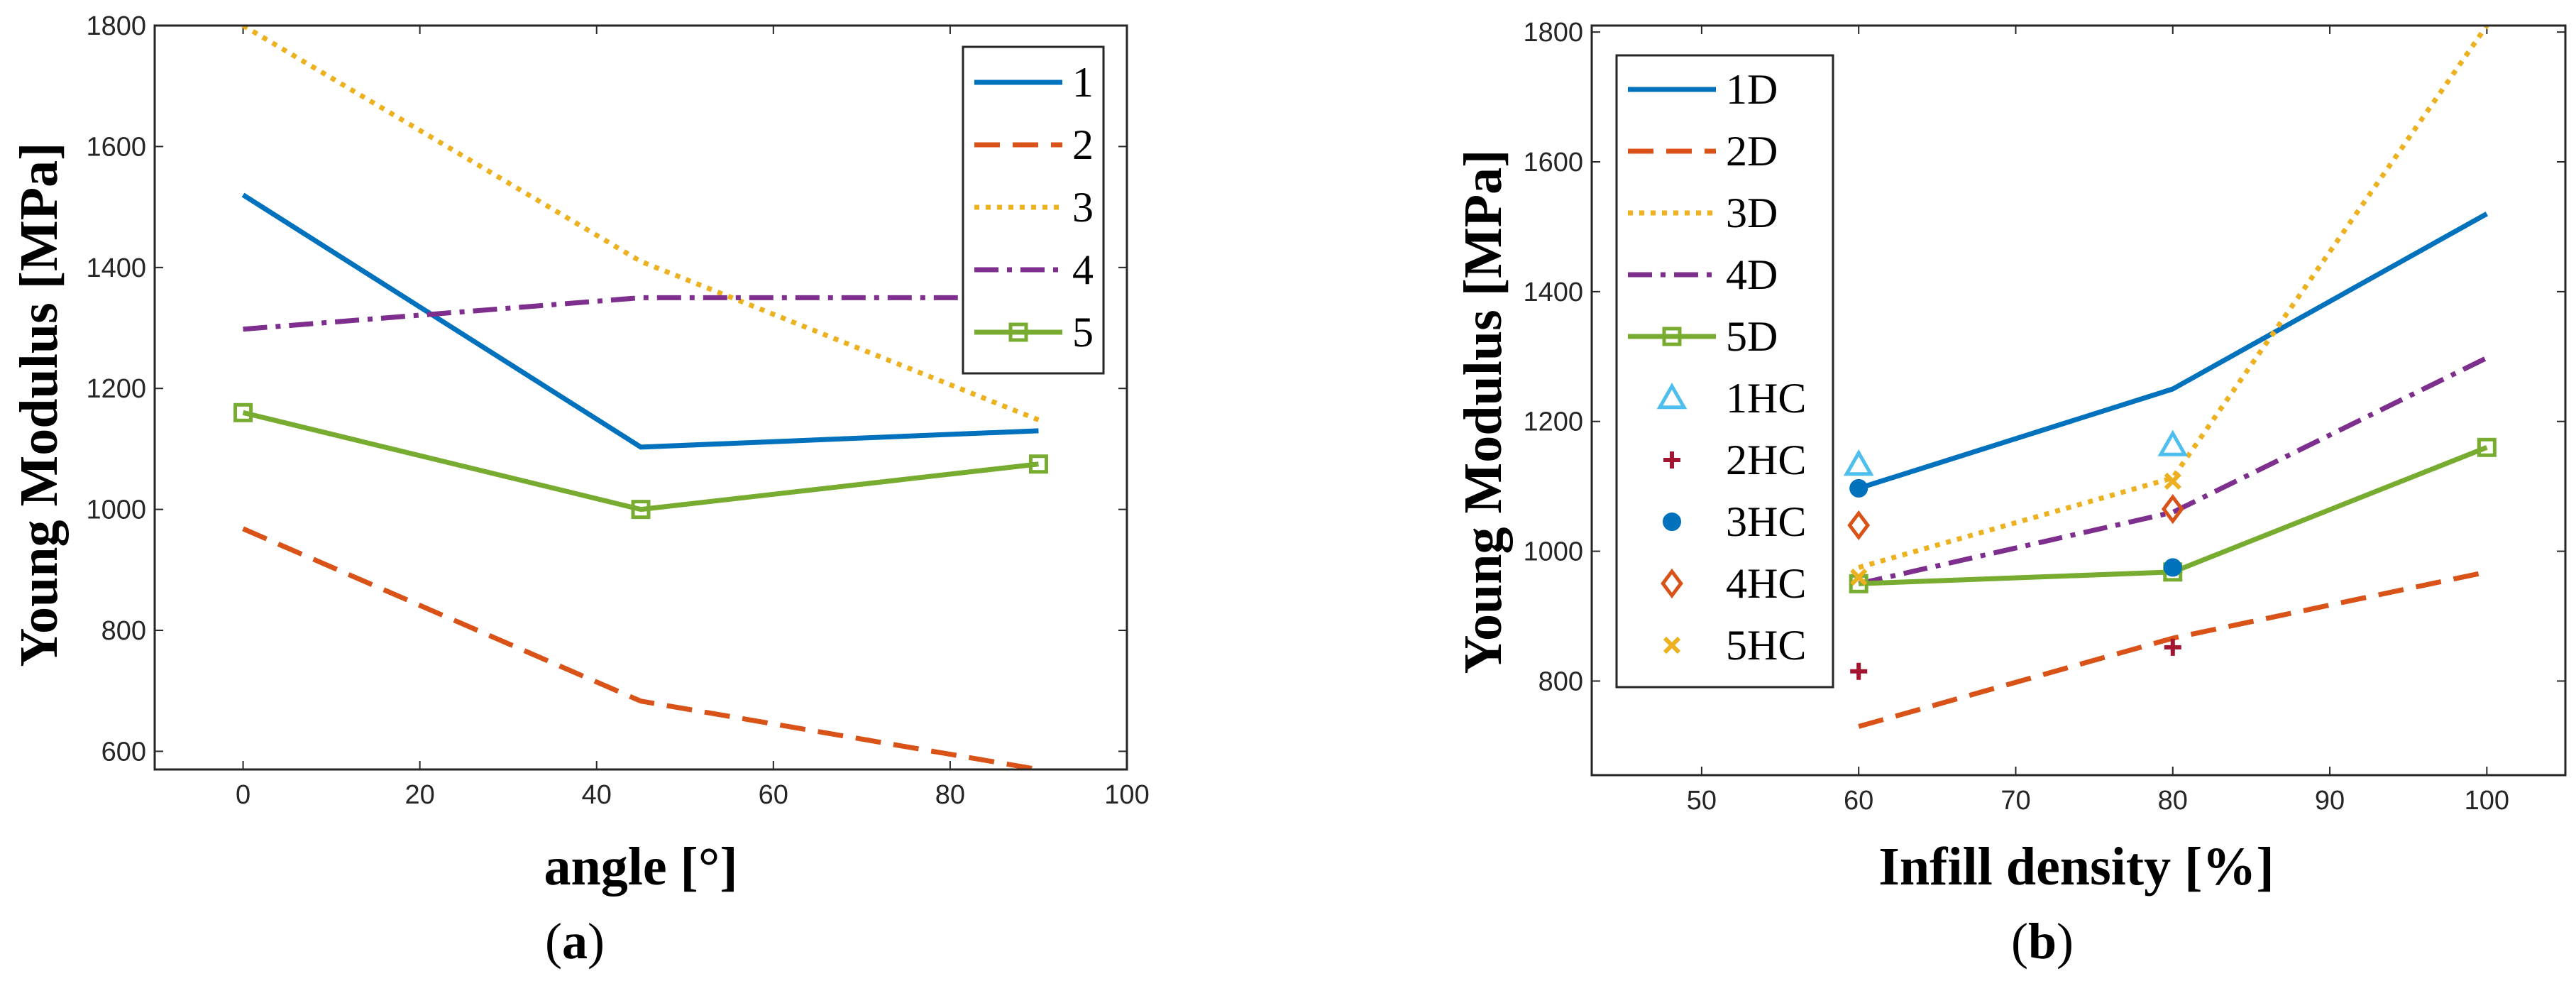 The width and height of the screenshot is (2576, 981). What do you see at coordinates (1483, 412) in the screenshot?
I see `y-axis-label-b: Young Modulus [MPa]` at bounding box center [1483, 412].